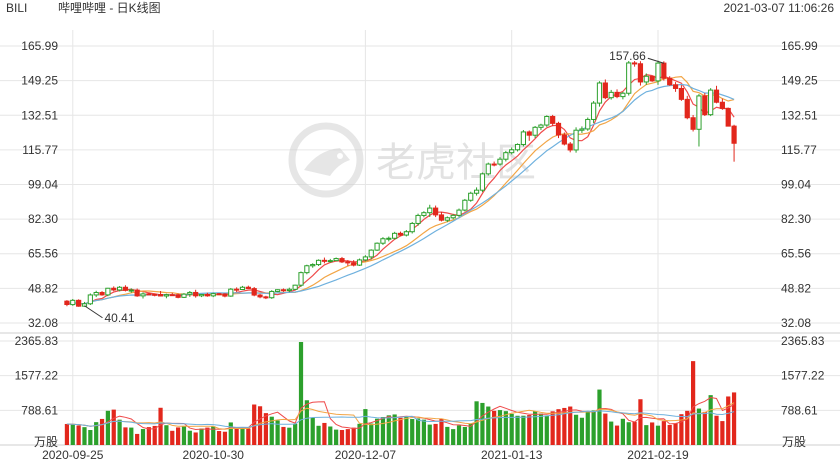 The width and height of the screenshot is (840, 470). What do you see at coordinates (799, 410) in the screenshot?
I see `volume-tick-label: 788.61` at bounding box center [799, 410].